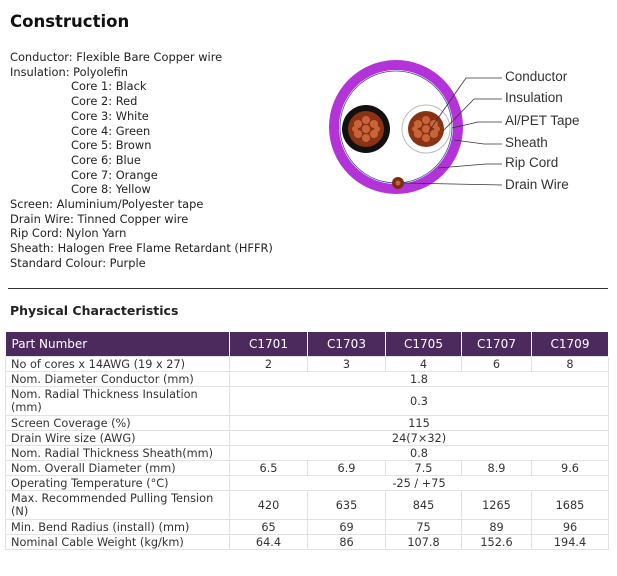  I want to click on cell-value: 194.4, so click(570, 542).